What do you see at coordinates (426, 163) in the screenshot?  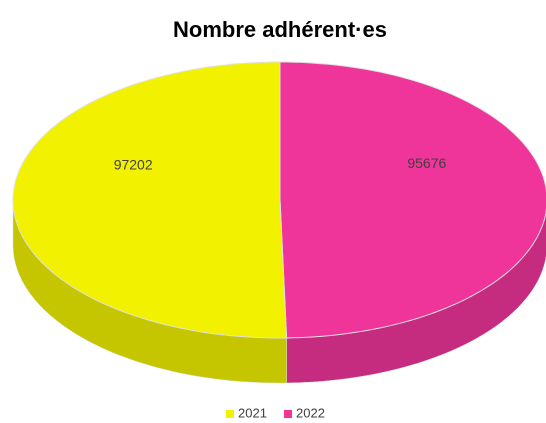 I see `data-label: 95676` at bounding box center [426, 163].